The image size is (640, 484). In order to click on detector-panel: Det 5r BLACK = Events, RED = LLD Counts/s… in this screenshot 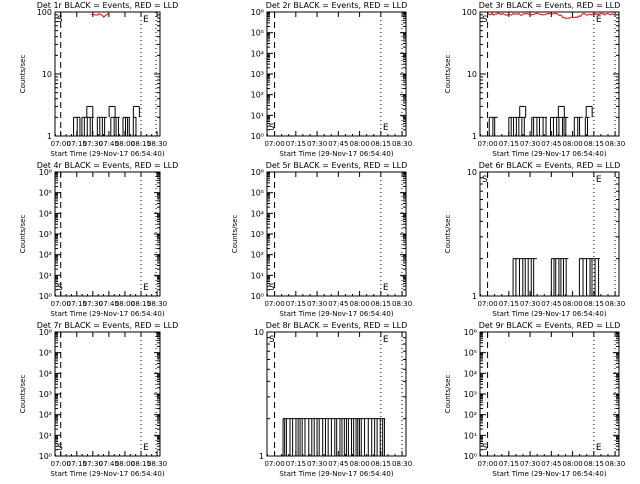, I will do `click(321, 239)`.